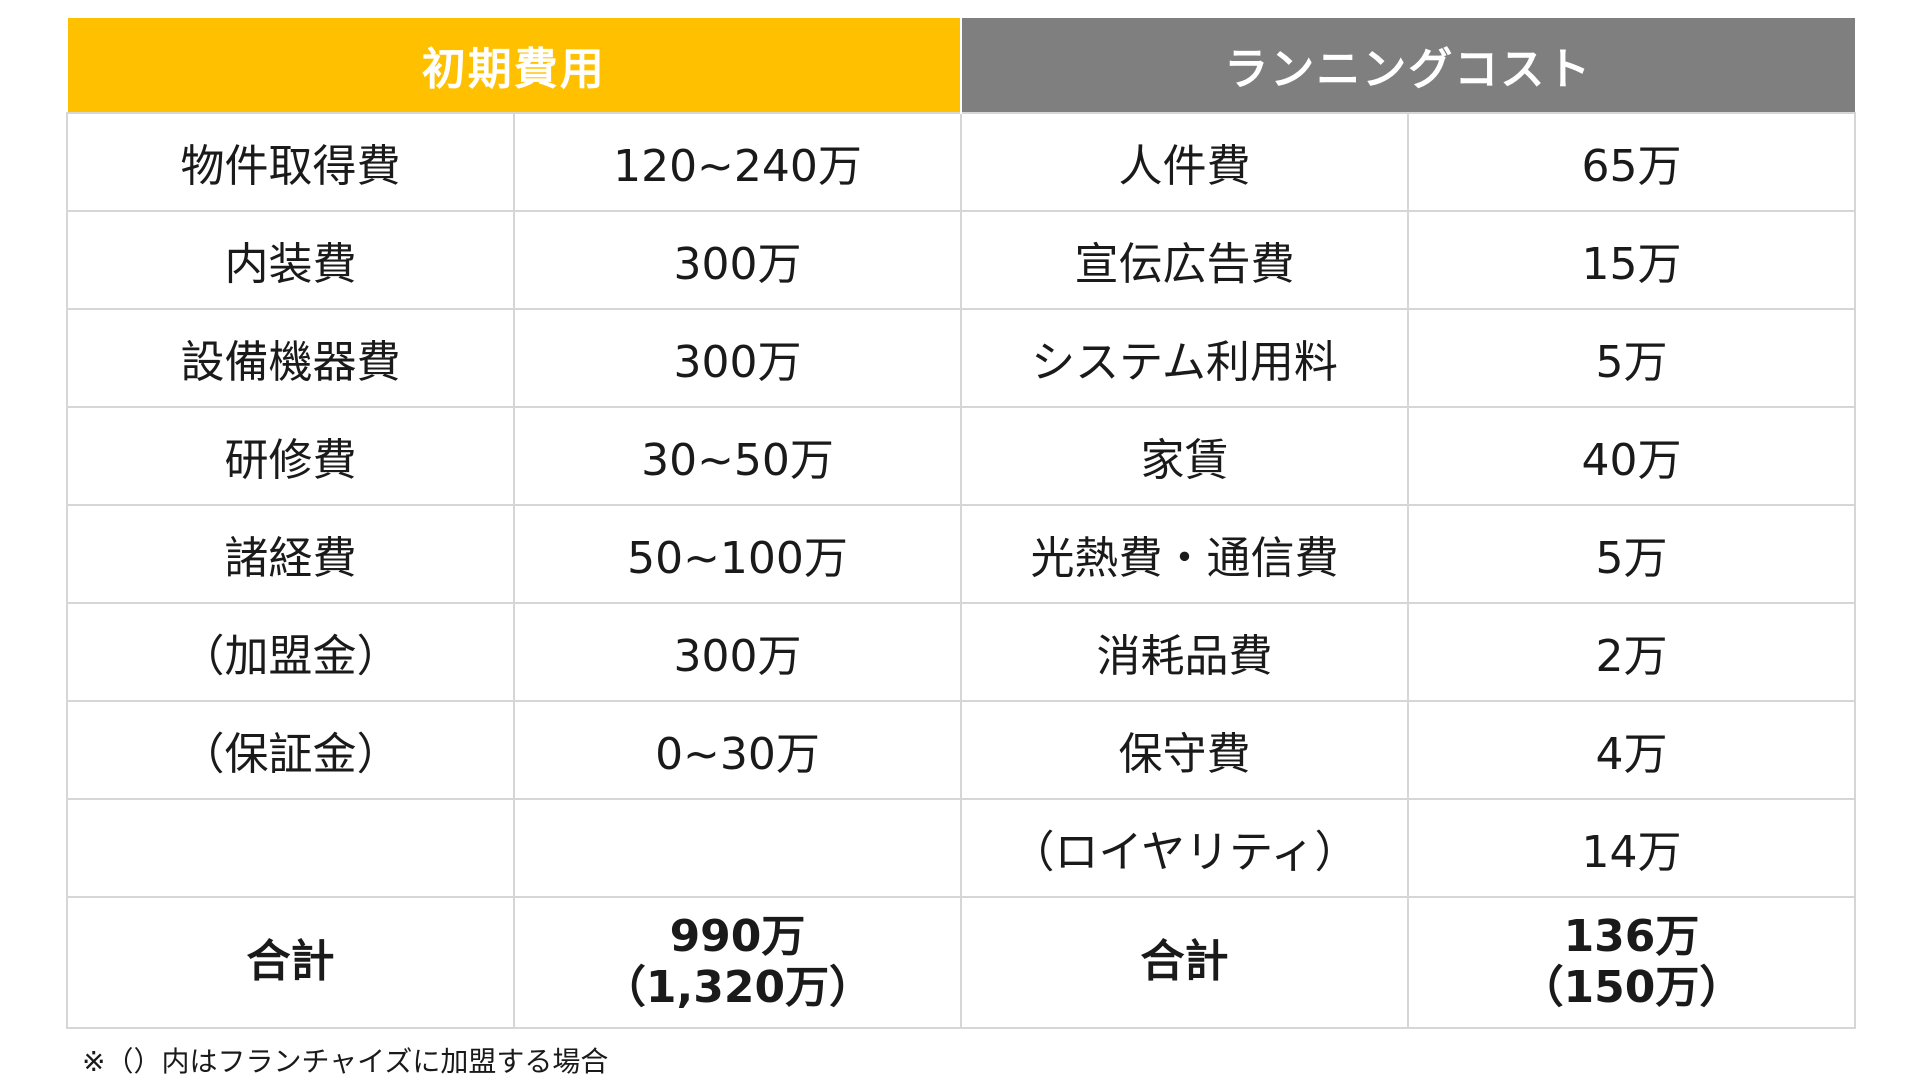 Image resolution: width=1920 pixels, height=1080 pixels. I want to click on running-total-label: 合計, so click(1184, 962).